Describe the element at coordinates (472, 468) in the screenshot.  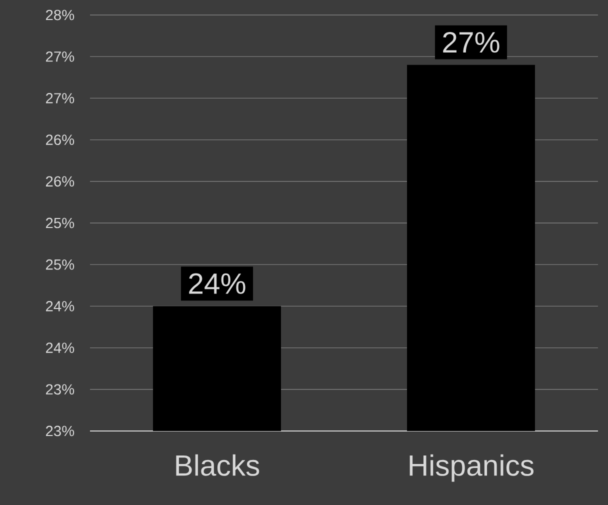
I see `x-tick-label: Hispanics` at that location.